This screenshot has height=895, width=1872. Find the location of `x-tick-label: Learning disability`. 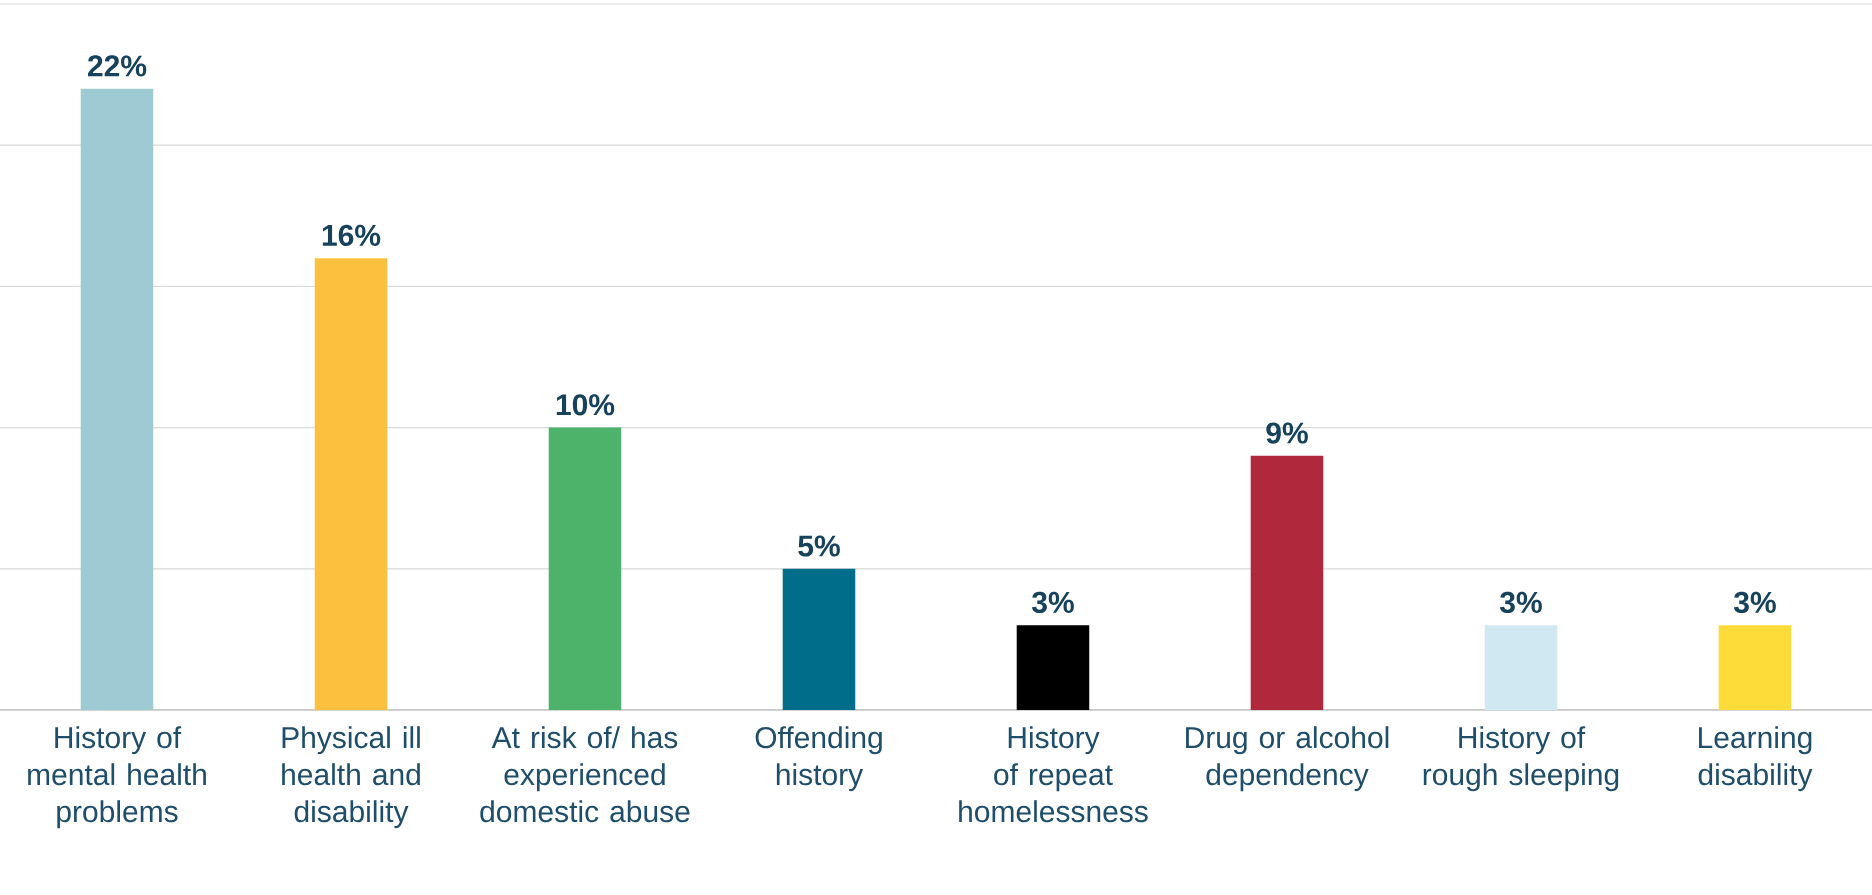

x-tick-label: Learning disability is located at coordinates (1755, 759).